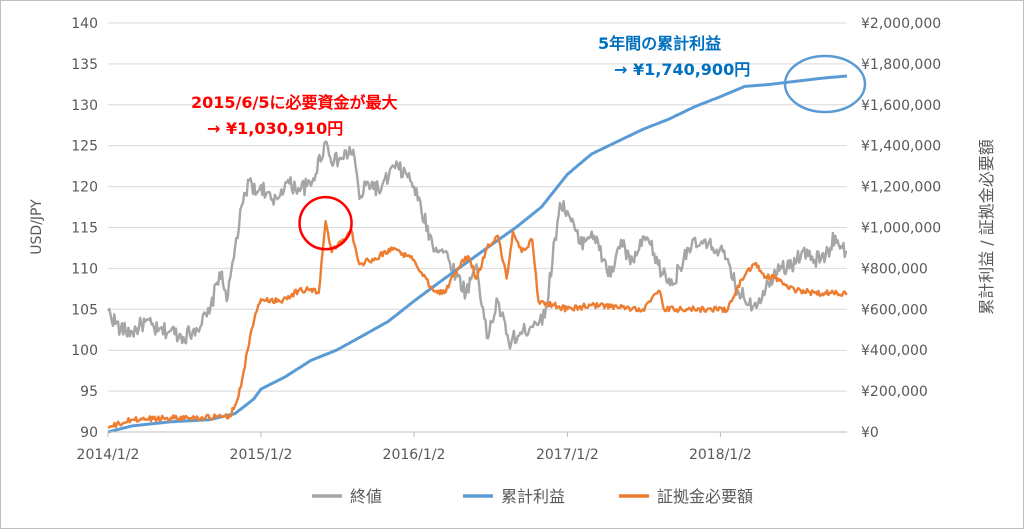 This screenshot has height=532, width=1024. Describe the element at coordinates (894, 351) in the screenshot. I see `y-right-tick-label: ¥400,000` at that location.